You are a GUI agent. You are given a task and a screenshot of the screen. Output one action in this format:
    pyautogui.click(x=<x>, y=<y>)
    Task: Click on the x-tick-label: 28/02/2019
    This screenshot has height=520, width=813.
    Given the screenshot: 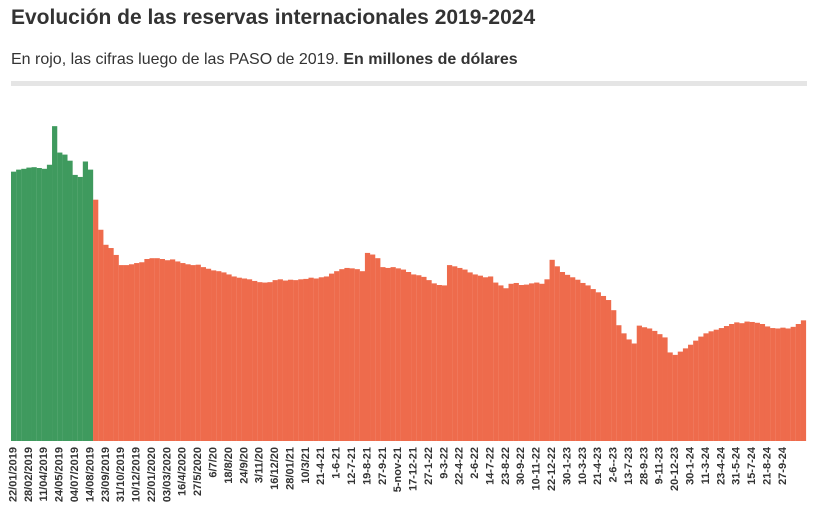 What is the action you would take?
    pyautogui.click(x=29, y=474)
    